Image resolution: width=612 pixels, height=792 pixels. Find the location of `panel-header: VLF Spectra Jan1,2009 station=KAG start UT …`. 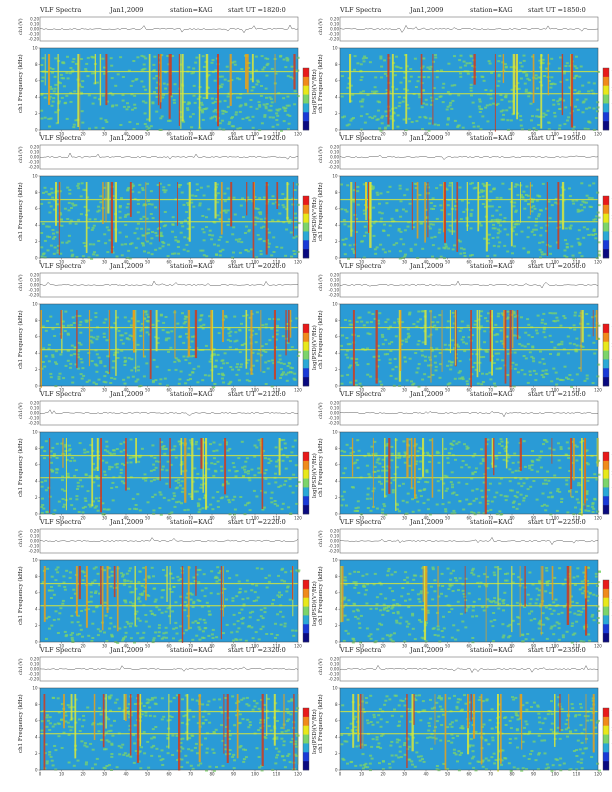

panel-header: VLF Spectra Jan1,2009 station=KAG start UT … is located at coordinates (169, 10).